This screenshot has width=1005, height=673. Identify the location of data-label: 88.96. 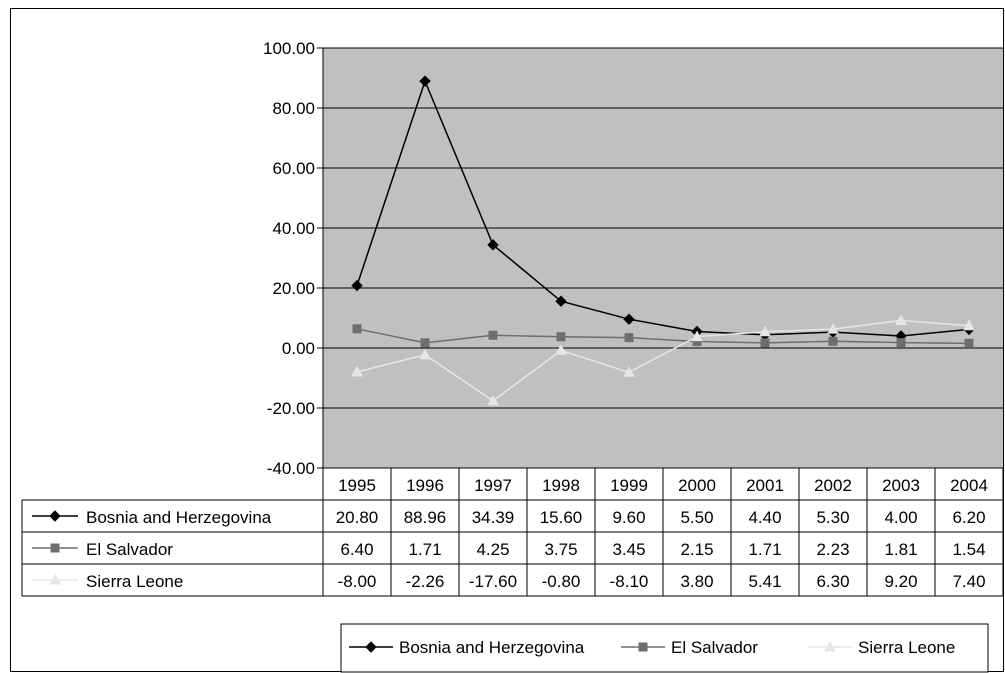
(425, 517).